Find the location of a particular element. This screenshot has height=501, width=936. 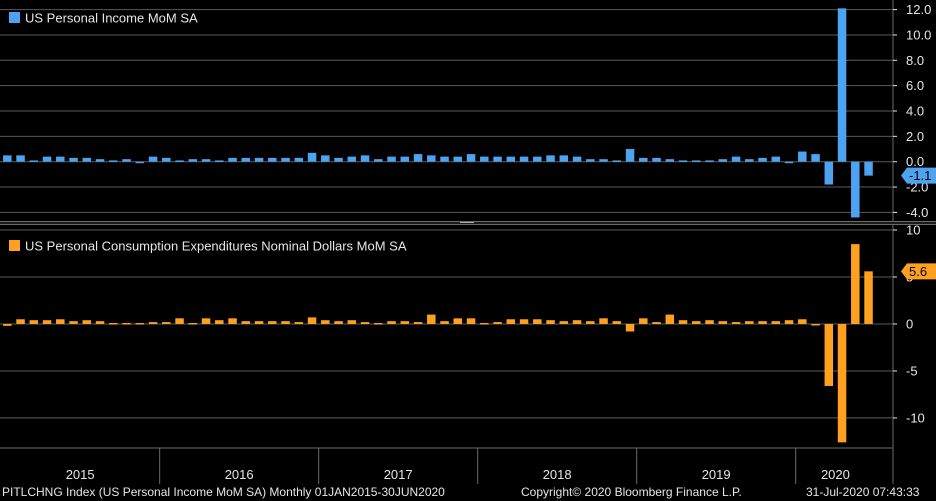

x-year-label: 2016 is located at coordinates (239, 474).